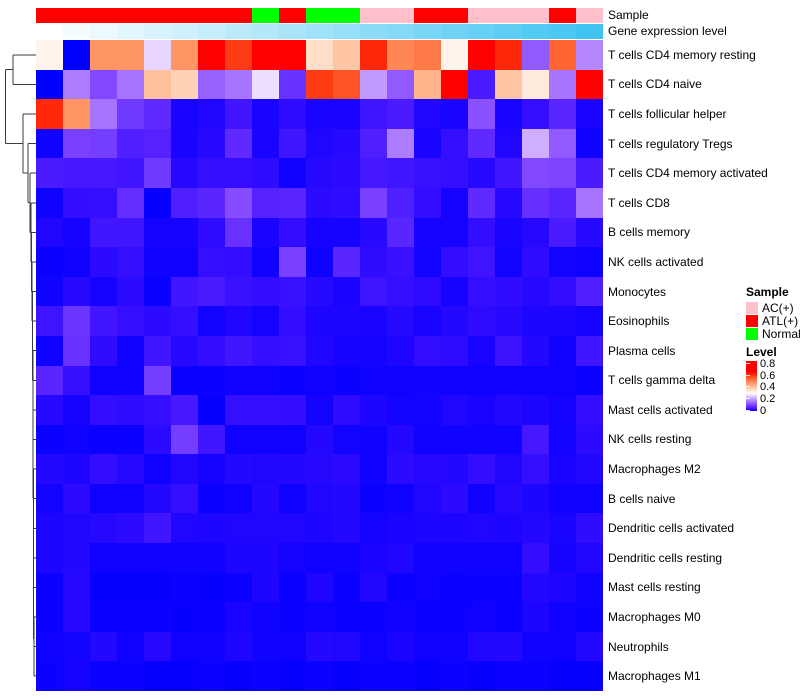  I want to click on row-label: T cells regulatory Tregs, so click(670, 143).